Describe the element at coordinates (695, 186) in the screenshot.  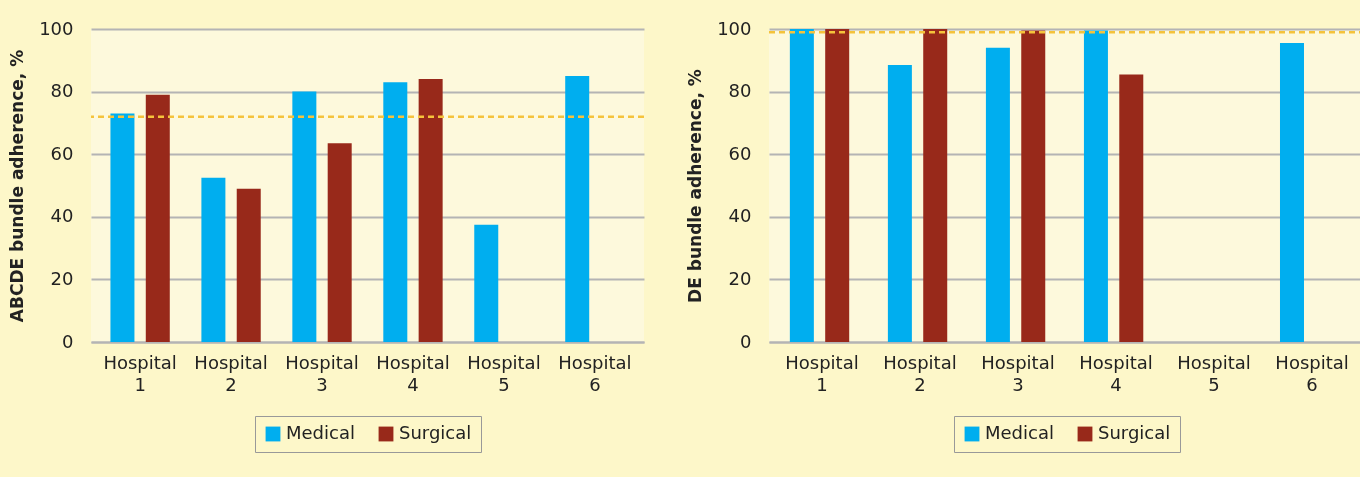
I see `y-axis-title: DE bundle adherence, %` at that location.